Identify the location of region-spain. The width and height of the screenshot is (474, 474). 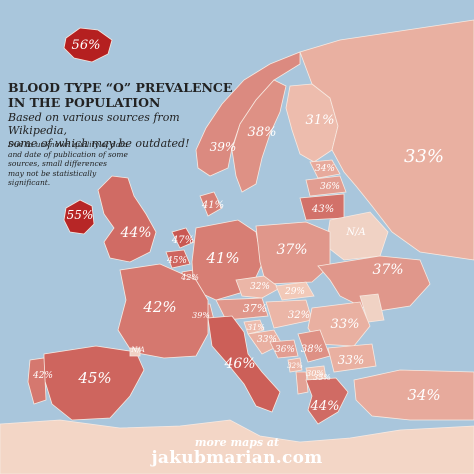
(94, 383).